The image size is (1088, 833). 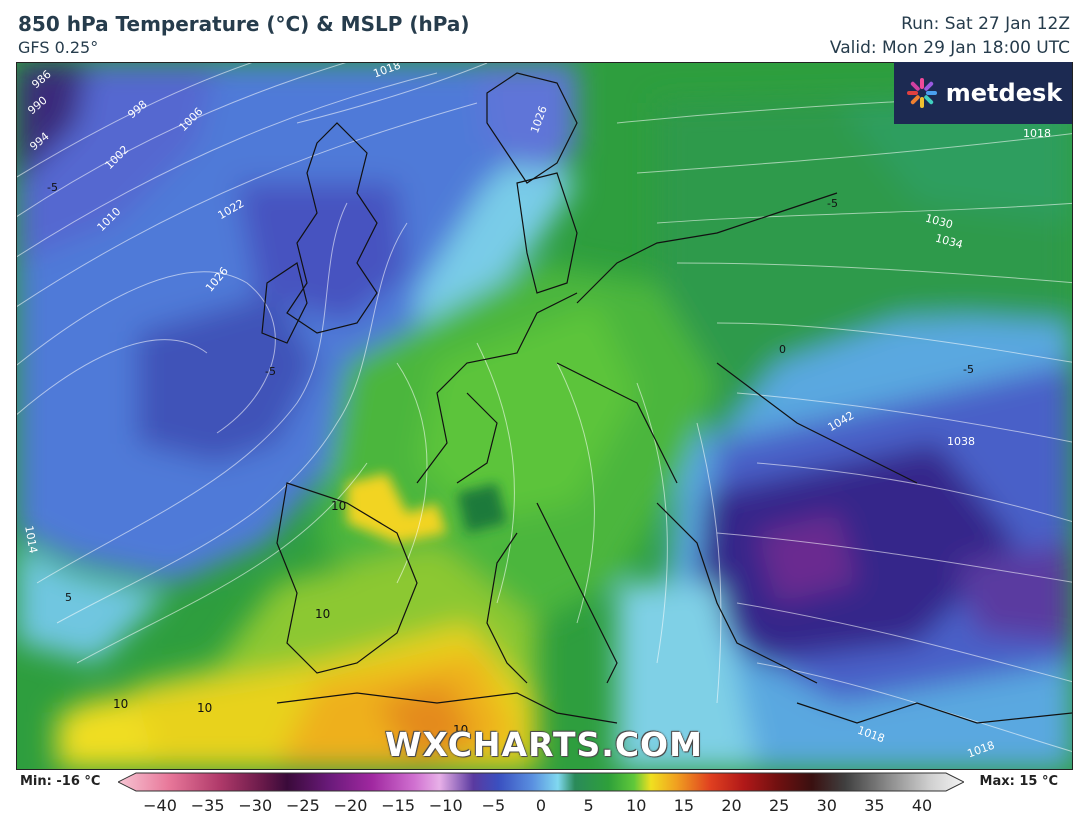 I want to click on chart-title: 850 hPa Temperature (°C) & MSLP (hPa), so click(x=244, y=24).